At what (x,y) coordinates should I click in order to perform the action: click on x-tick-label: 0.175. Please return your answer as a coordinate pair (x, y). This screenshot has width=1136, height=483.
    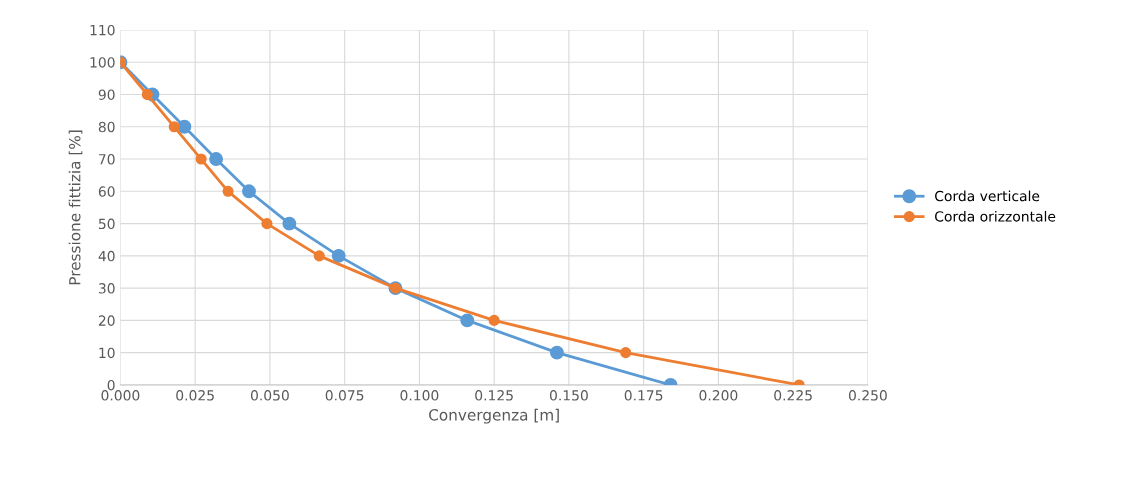
    Looking at the image, I should click on (643, 395).